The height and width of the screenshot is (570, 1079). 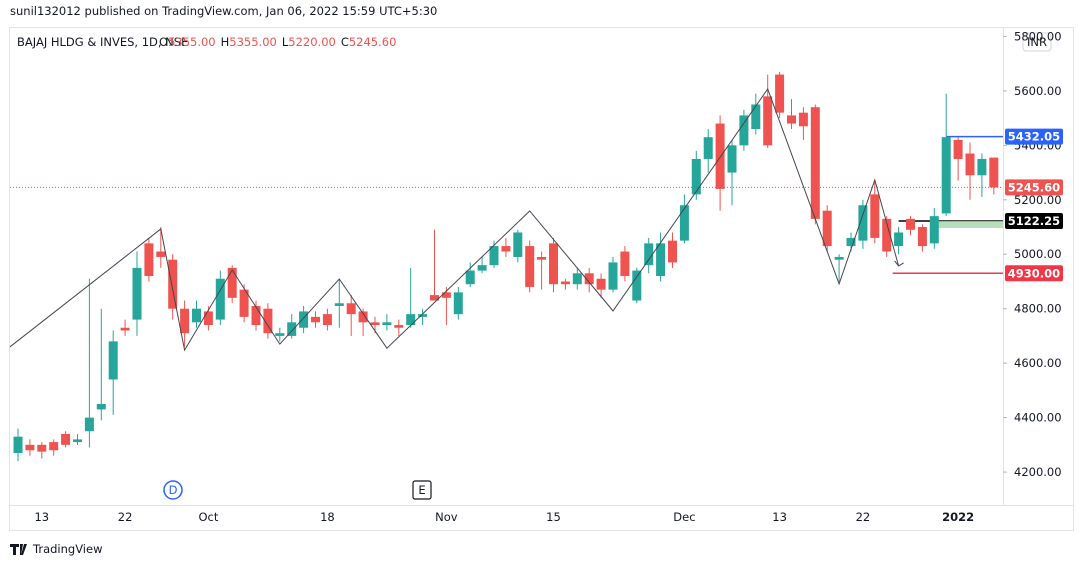 I want to click on y-tick-label: 5200.00, so click(x=1038, y=200).